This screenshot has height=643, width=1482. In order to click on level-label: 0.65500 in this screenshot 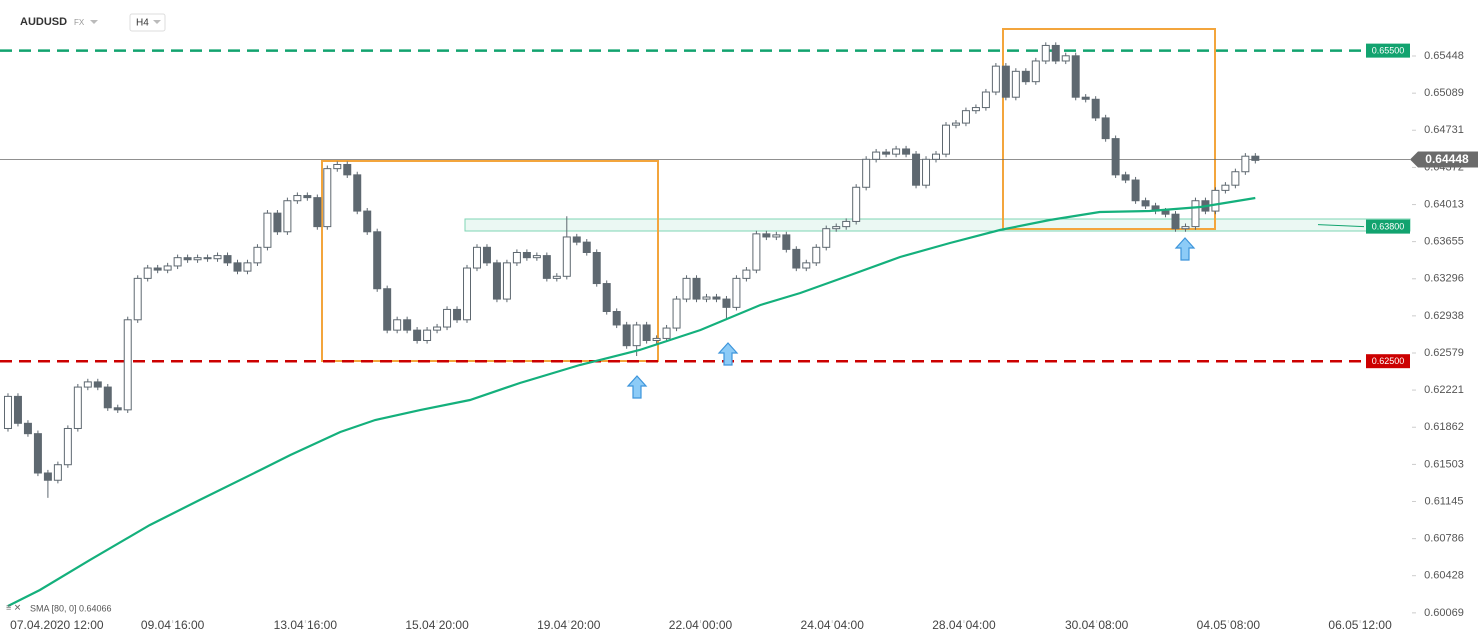, I will do `click(1388, 50)`.